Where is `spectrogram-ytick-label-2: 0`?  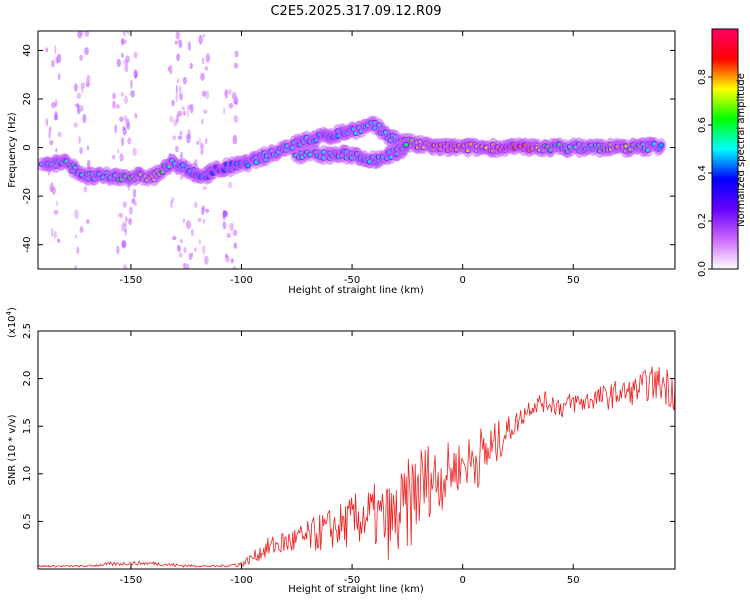
spectrogram-ytick-label-2: 0 is located at coordinates (27, 147).